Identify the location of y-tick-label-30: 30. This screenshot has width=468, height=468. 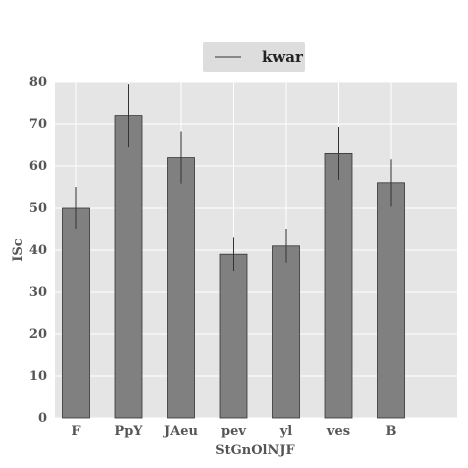
(38, 292).